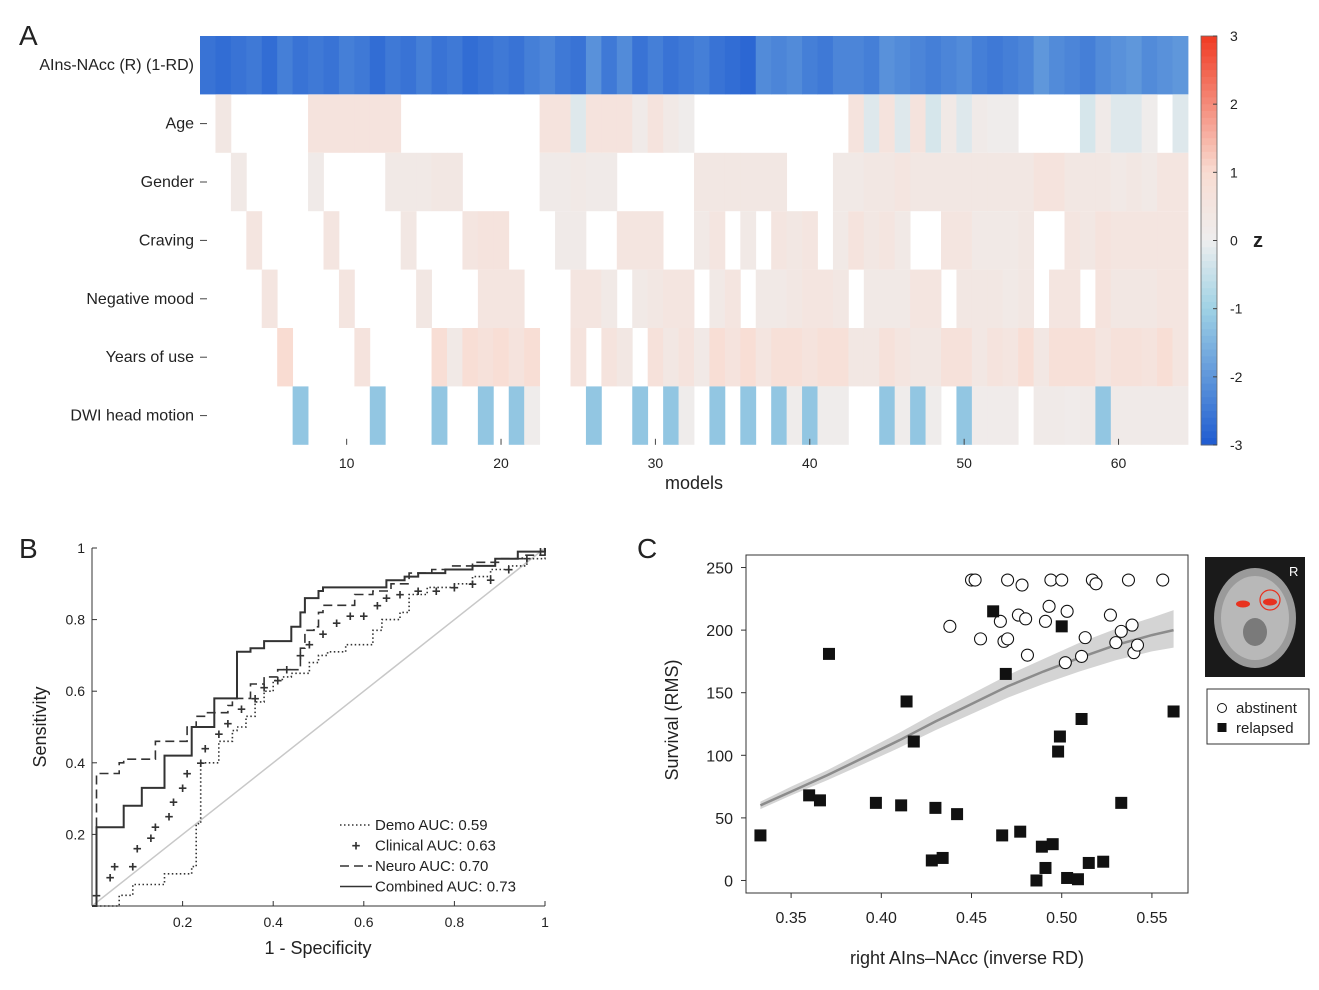 This screenshot has height=990, width=1319. Describe the element at coordinates (1222, 708) in the screenshot. I see `legend-marker-abstinent` at that location.